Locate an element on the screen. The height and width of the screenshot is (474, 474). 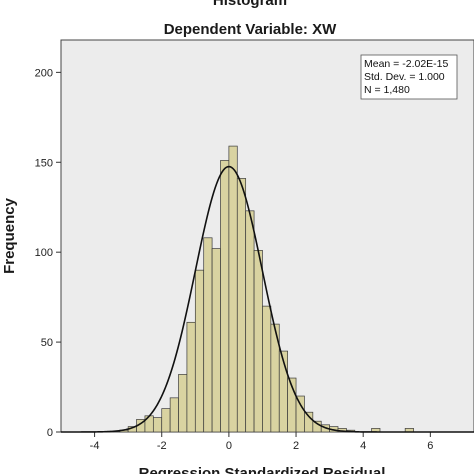
x-tick-label: 4 is located at coordinates (363, 446).